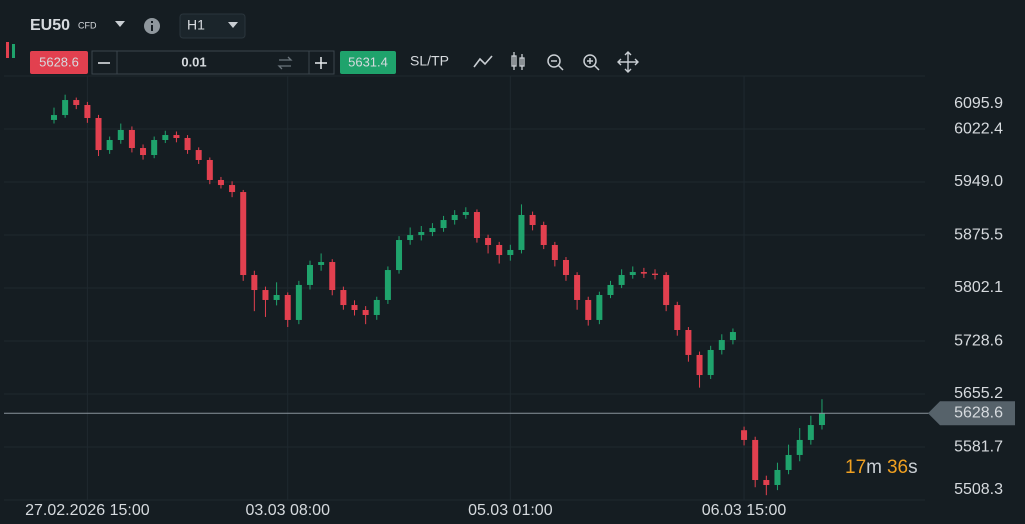 The image size is (1025, 524). What do you see at coordinates (978, 287) in the screenshot?
I see `y-tick-label: 5802.1` at bounding box center [978, 287].